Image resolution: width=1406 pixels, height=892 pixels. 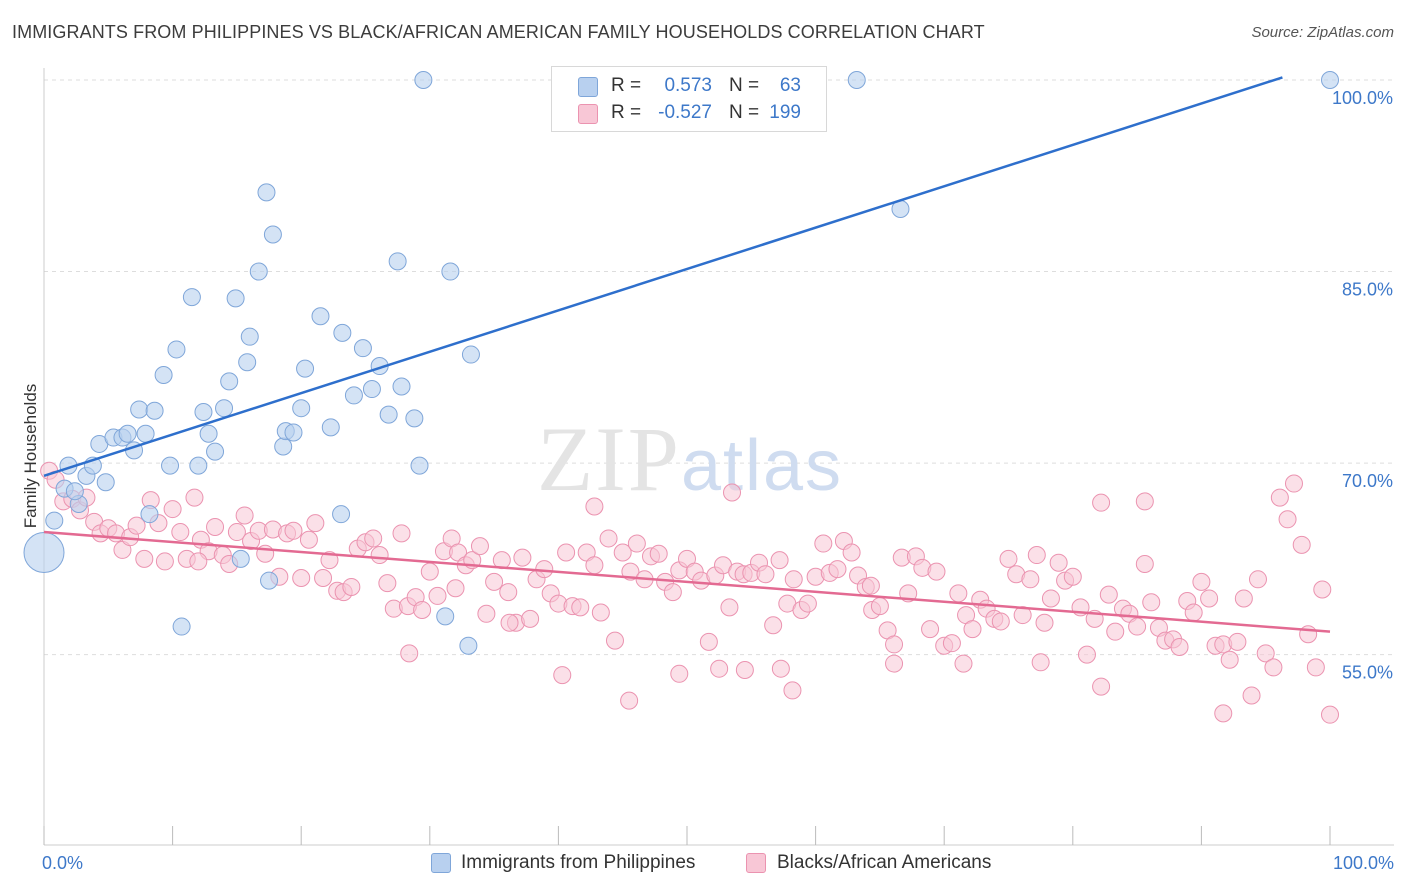 I want to click on legend-n-value: 199, so click(x=785, y=112).